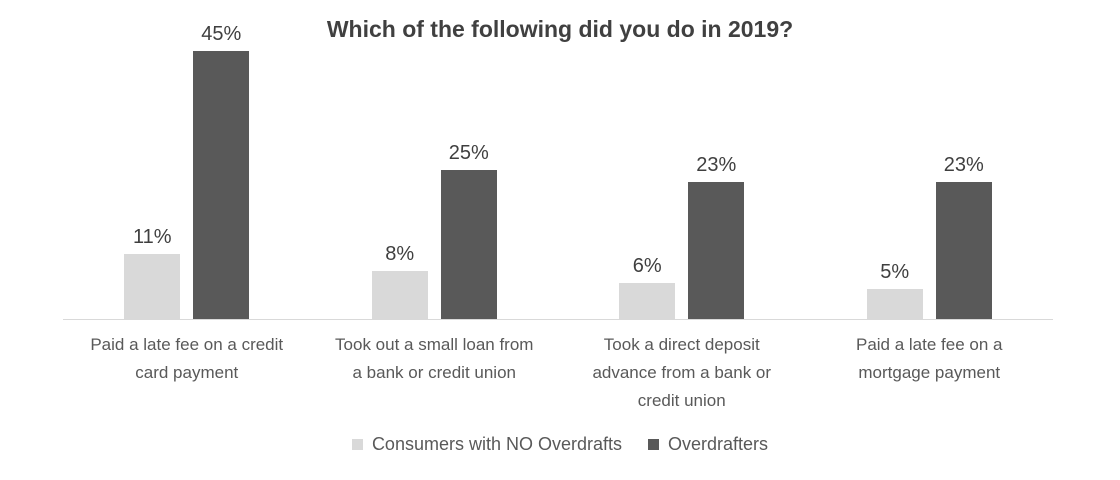 Image resolution: width=1120 pixels, height=480 pixels. I want to click on bar-value-label: 25%, so click(468, 153).